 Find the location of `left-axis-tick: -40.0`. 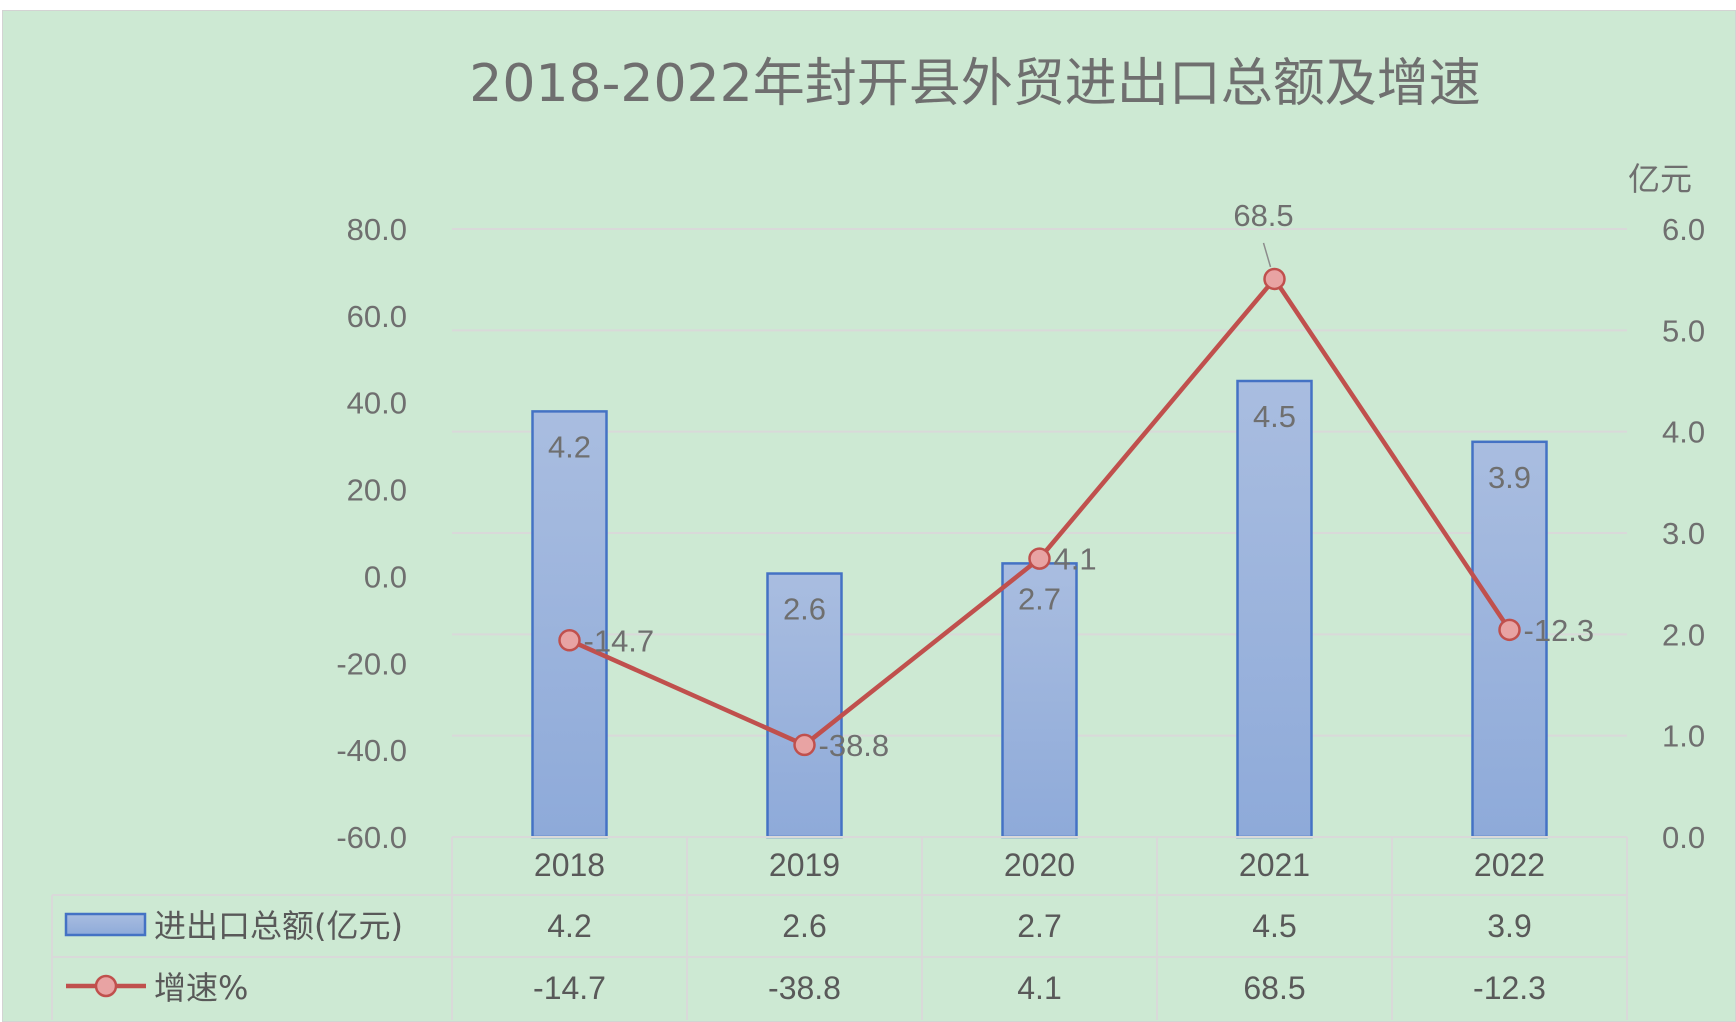

left-axis-tick: -40.0 is located at coordinates (371, 750).